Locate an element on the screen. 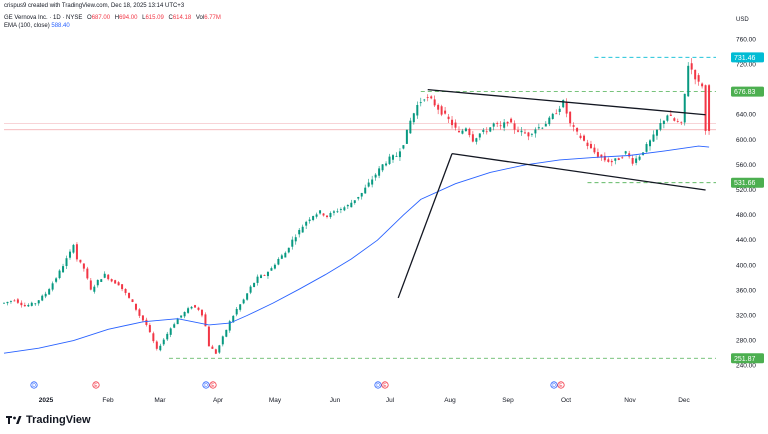 This screenshot has height=434, width=768. upper-channel-trendline is located at coordinates (566, 102).